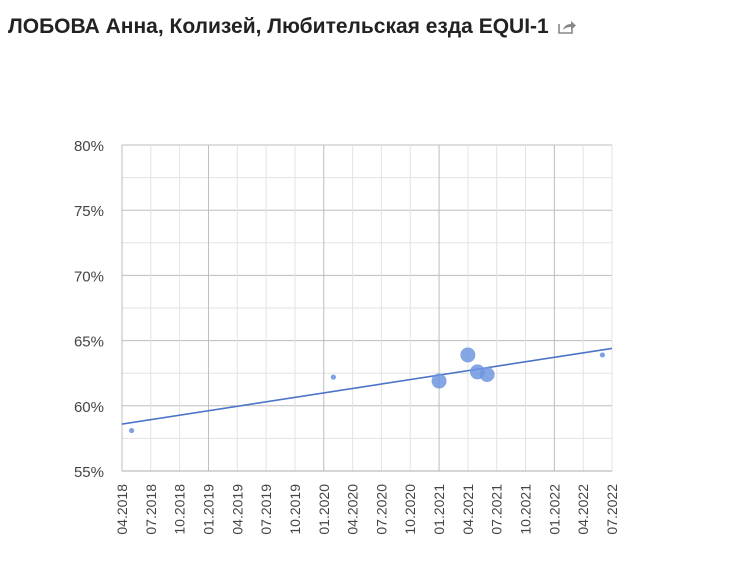 The height and width of the screenshot is (569, 740). Describe the element at coordinates (612, 509) in the screenshot. I see `x-tick-label: 07.2022` at that location.